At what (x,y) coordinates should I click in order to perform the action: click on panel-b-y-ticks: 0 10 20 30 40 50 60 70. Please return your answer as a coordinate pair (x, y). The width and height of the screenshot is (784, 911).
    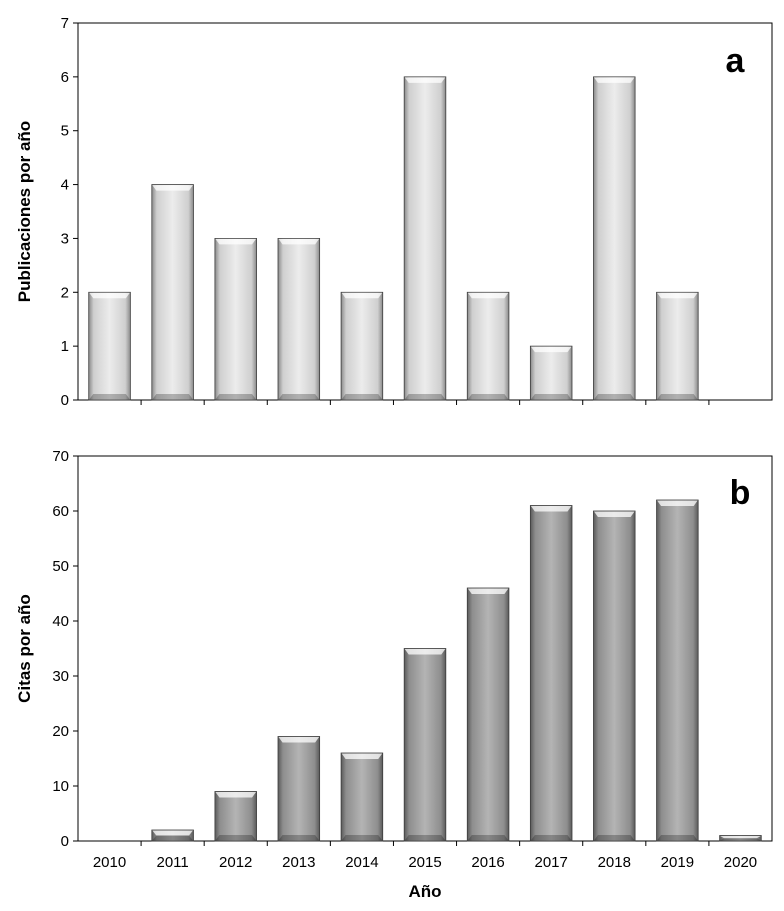
    Looking at the image, I should click on (65, 649).